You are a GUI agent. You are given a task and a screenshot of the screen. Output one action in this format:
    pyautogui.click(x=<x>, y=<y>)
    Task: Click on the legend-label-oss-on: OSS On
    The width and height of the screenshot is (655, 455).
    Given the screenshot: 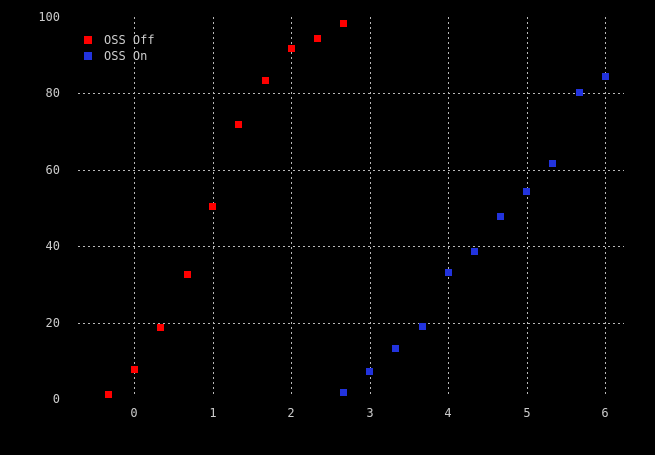 What is the action you would take?
    pyautogui.click(x=126, y=56)
    